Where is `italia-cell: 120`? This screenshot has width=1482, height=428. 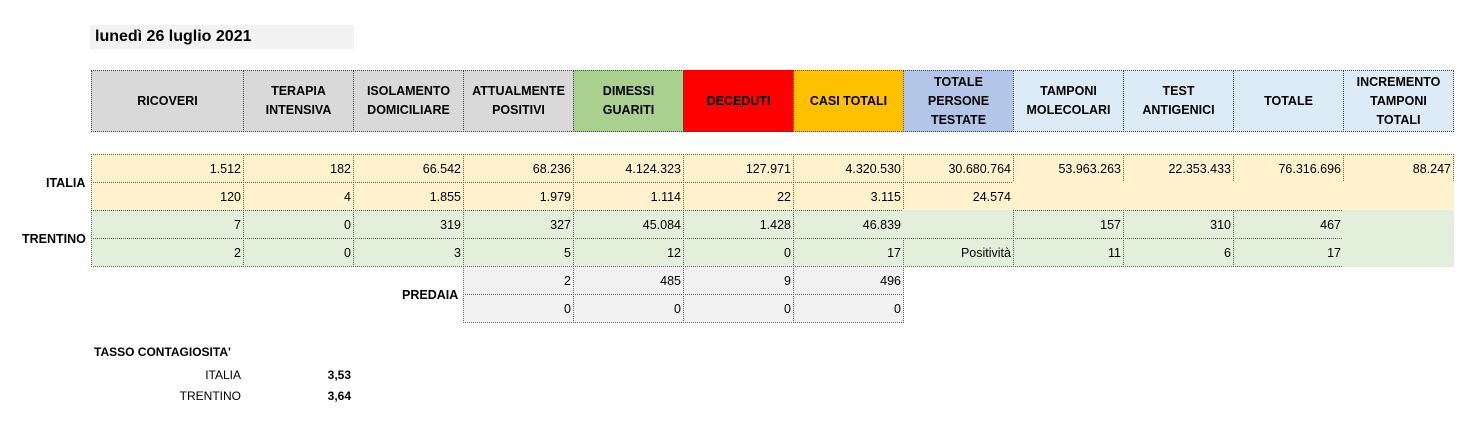 italia-cell: 120 is located at coordinates (167, 196).